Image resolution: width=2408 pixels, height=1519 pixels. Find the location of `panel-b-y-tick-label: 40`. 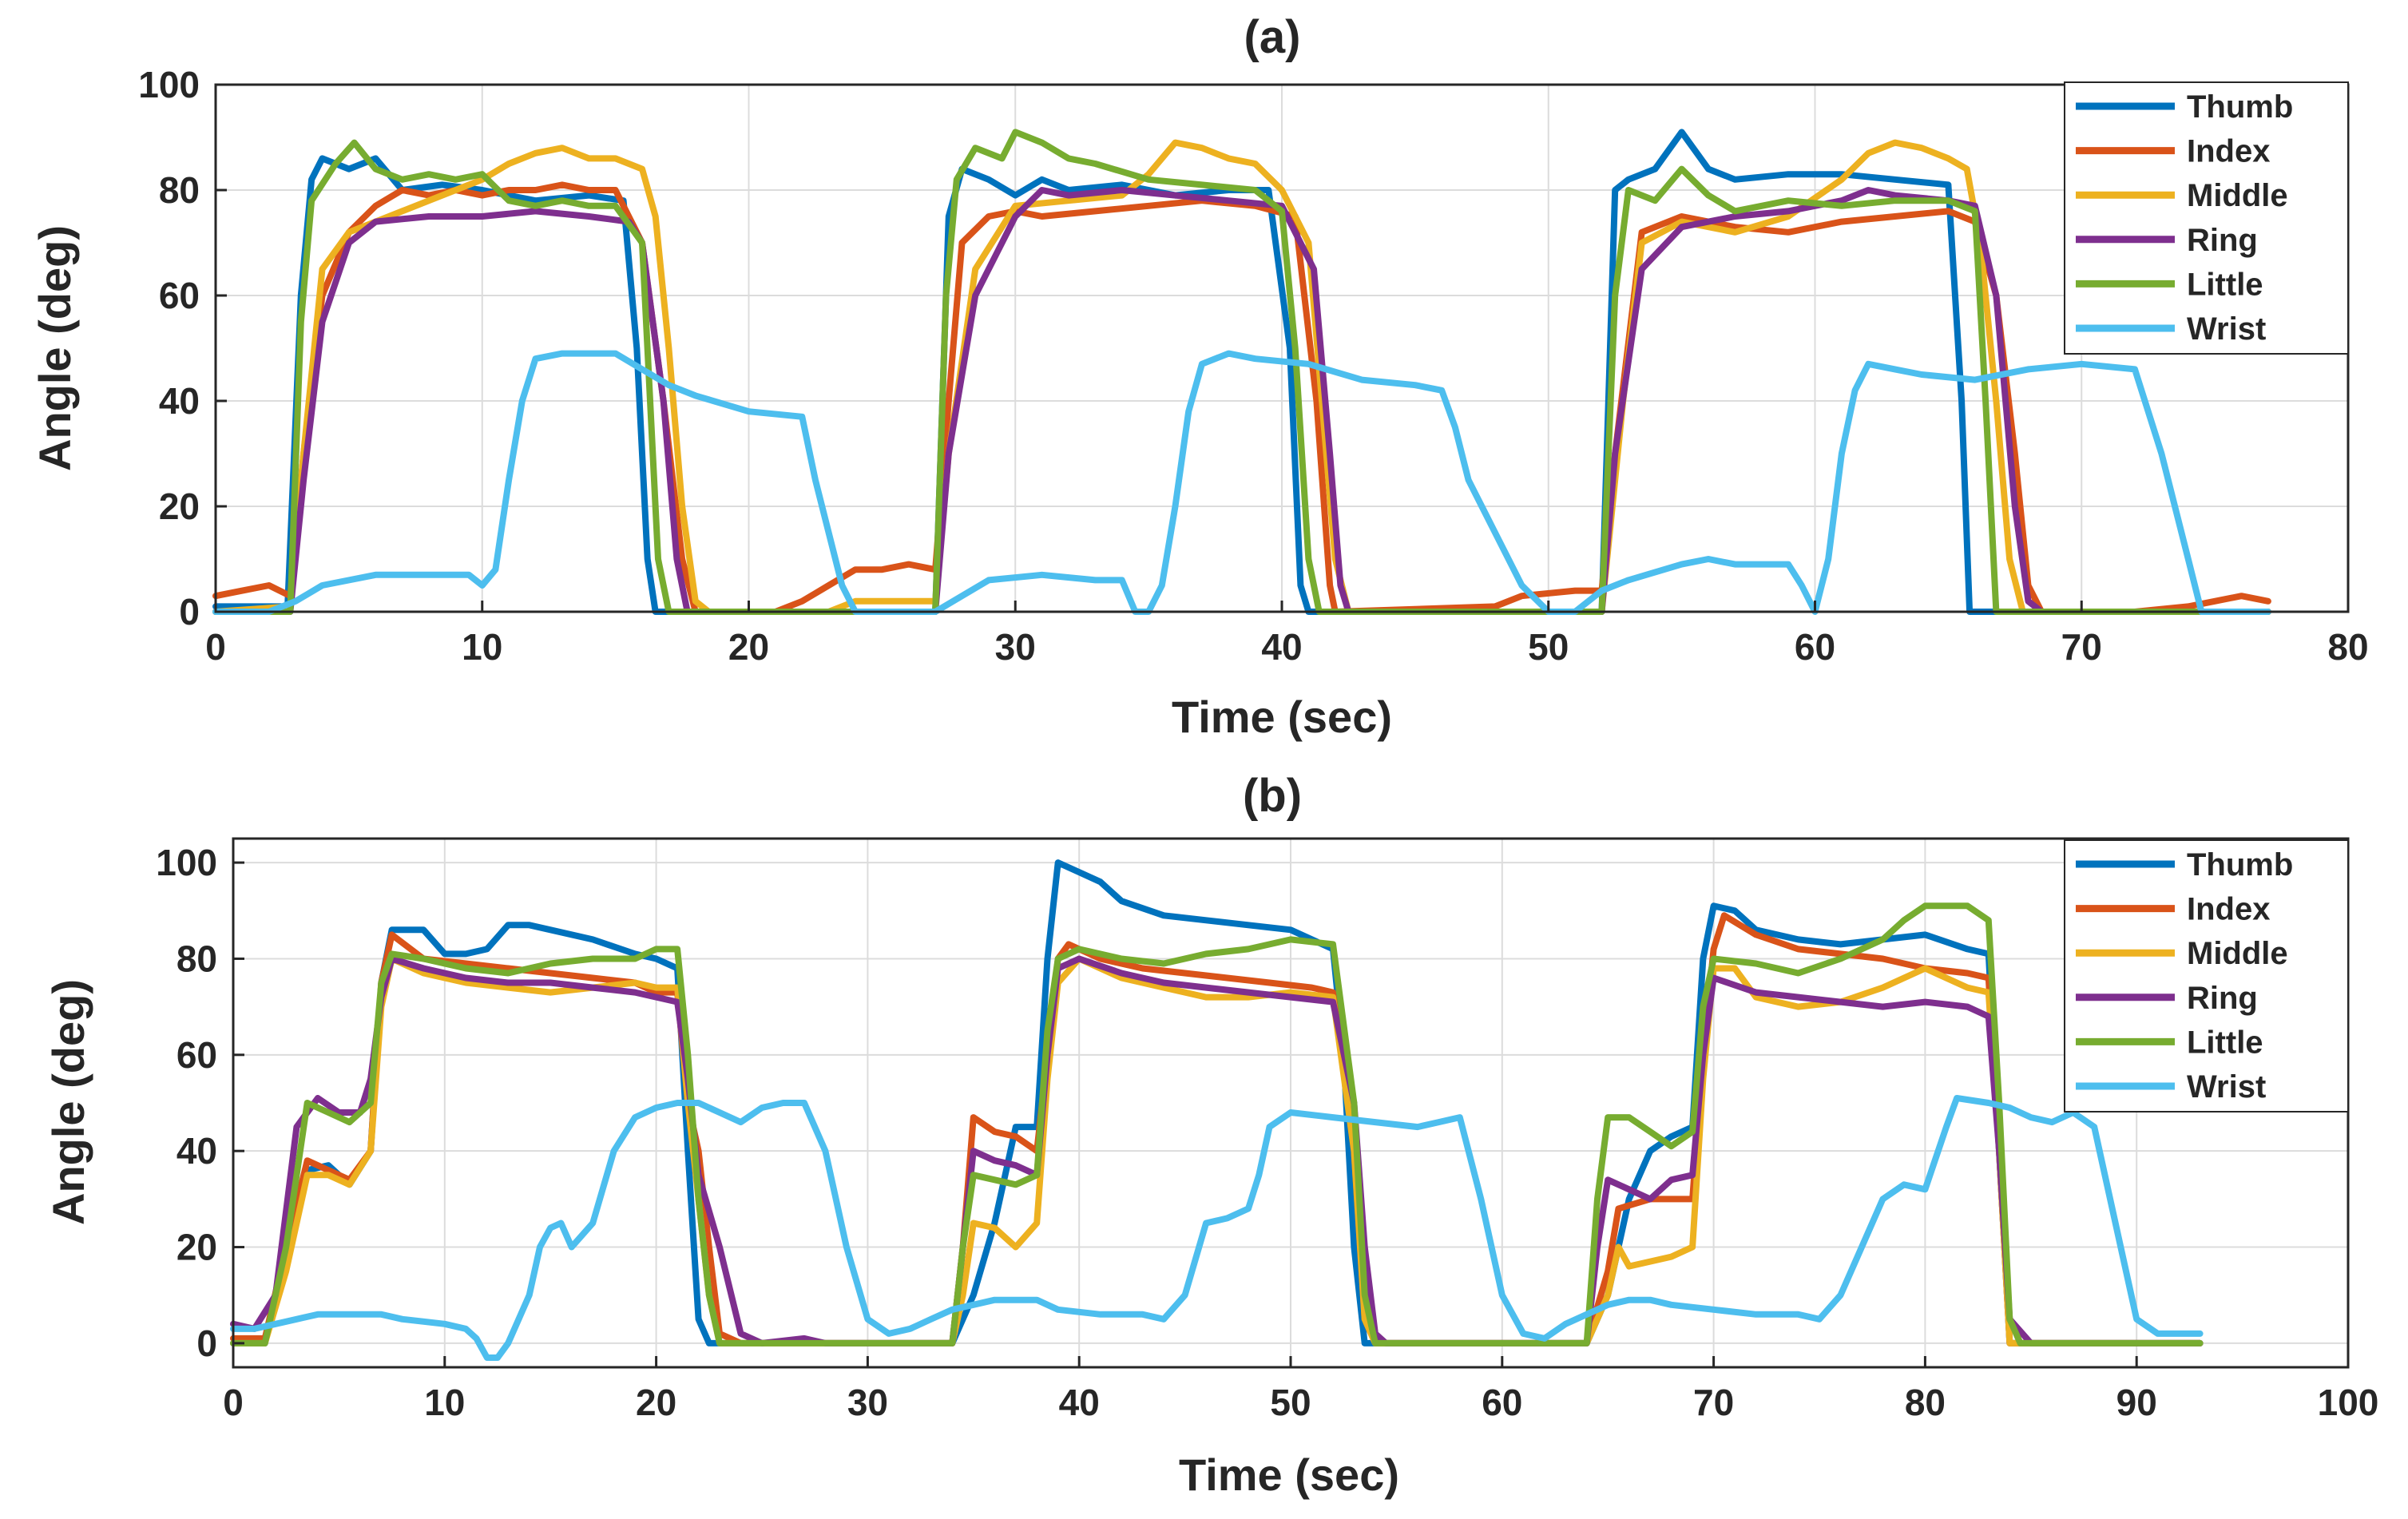

panel-b-y-tick-label: 40 is located at coordinates (197, 1151).